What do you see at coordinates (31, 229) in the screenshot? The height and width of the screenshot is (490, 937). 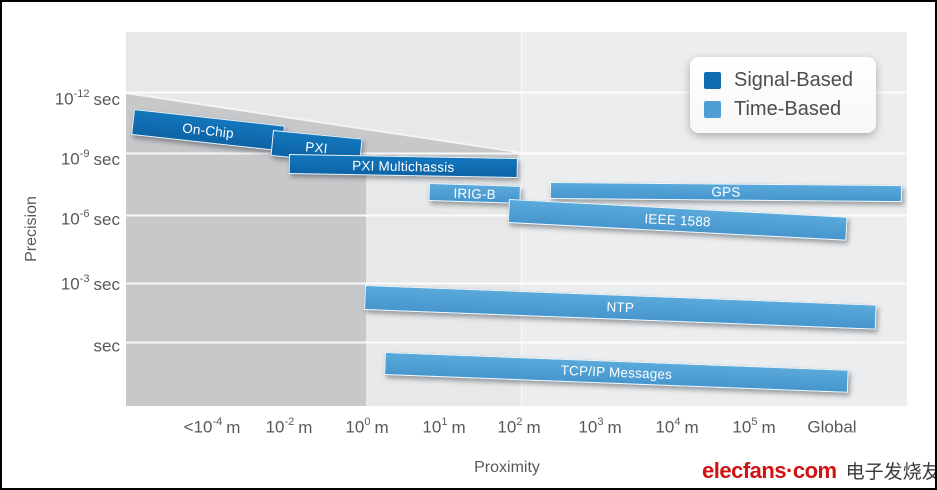 I see `y-axis-title: Precision` at bounding box center [31, 229].